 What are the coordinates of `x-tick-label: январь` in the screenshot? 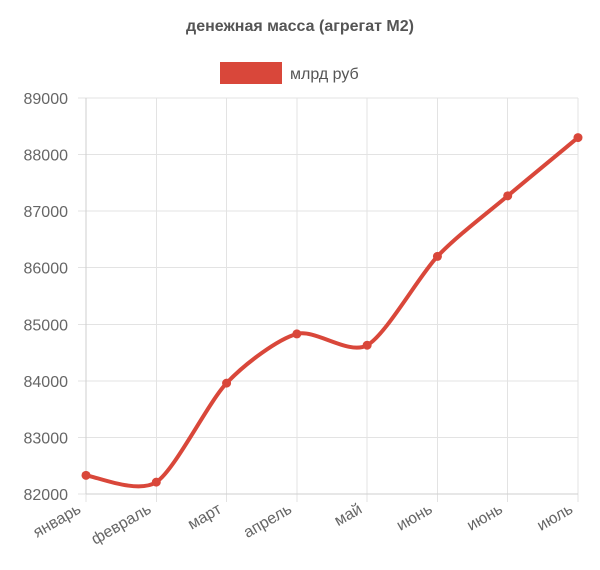 It's located at (57, 521).